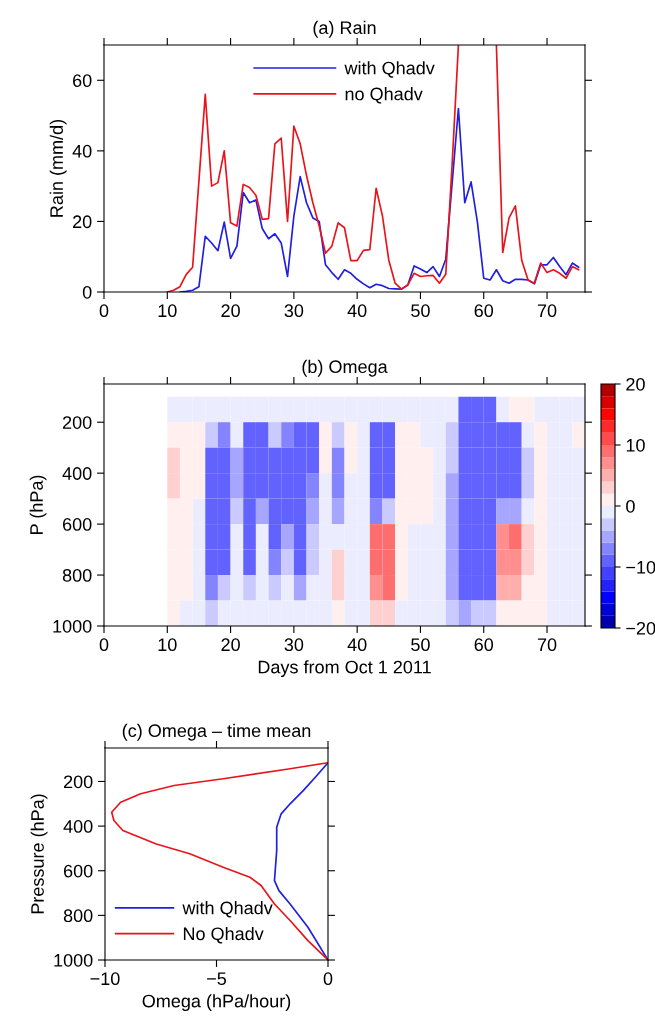 The image size is (655, 1023). What do you see at coordinates (223, 935) in the screenshot?
I see `legend-label: No Qhadv` at bounding box center [223, 935].